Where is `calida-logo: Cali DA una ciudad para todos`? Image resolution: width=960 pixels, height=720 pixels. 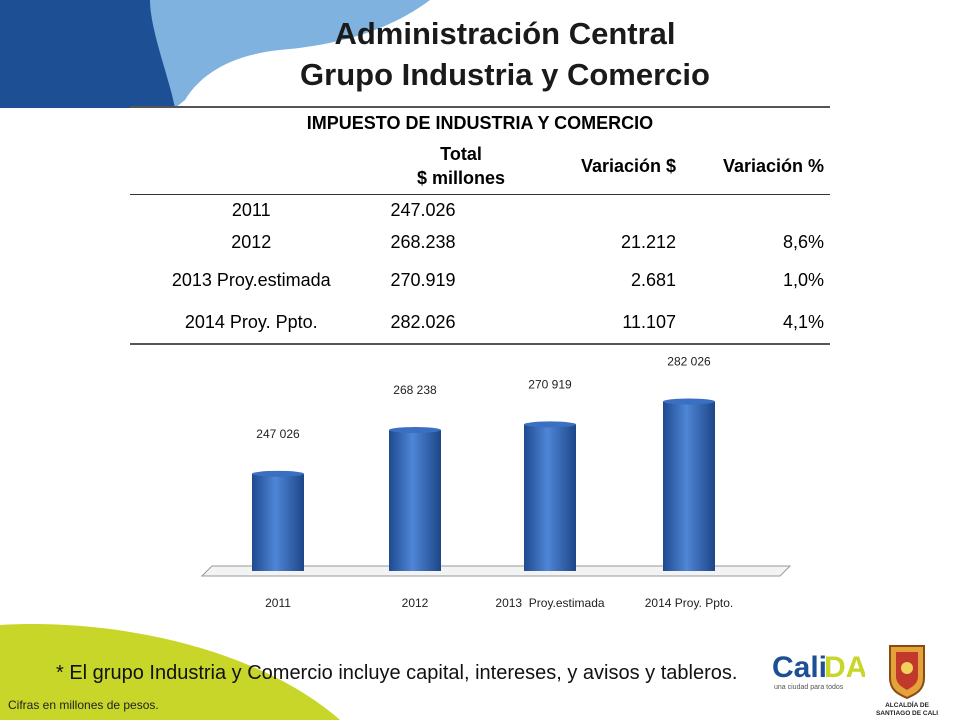
calida-logo: Cali DA una ciudad para todos is located at coordinates (818, 671).